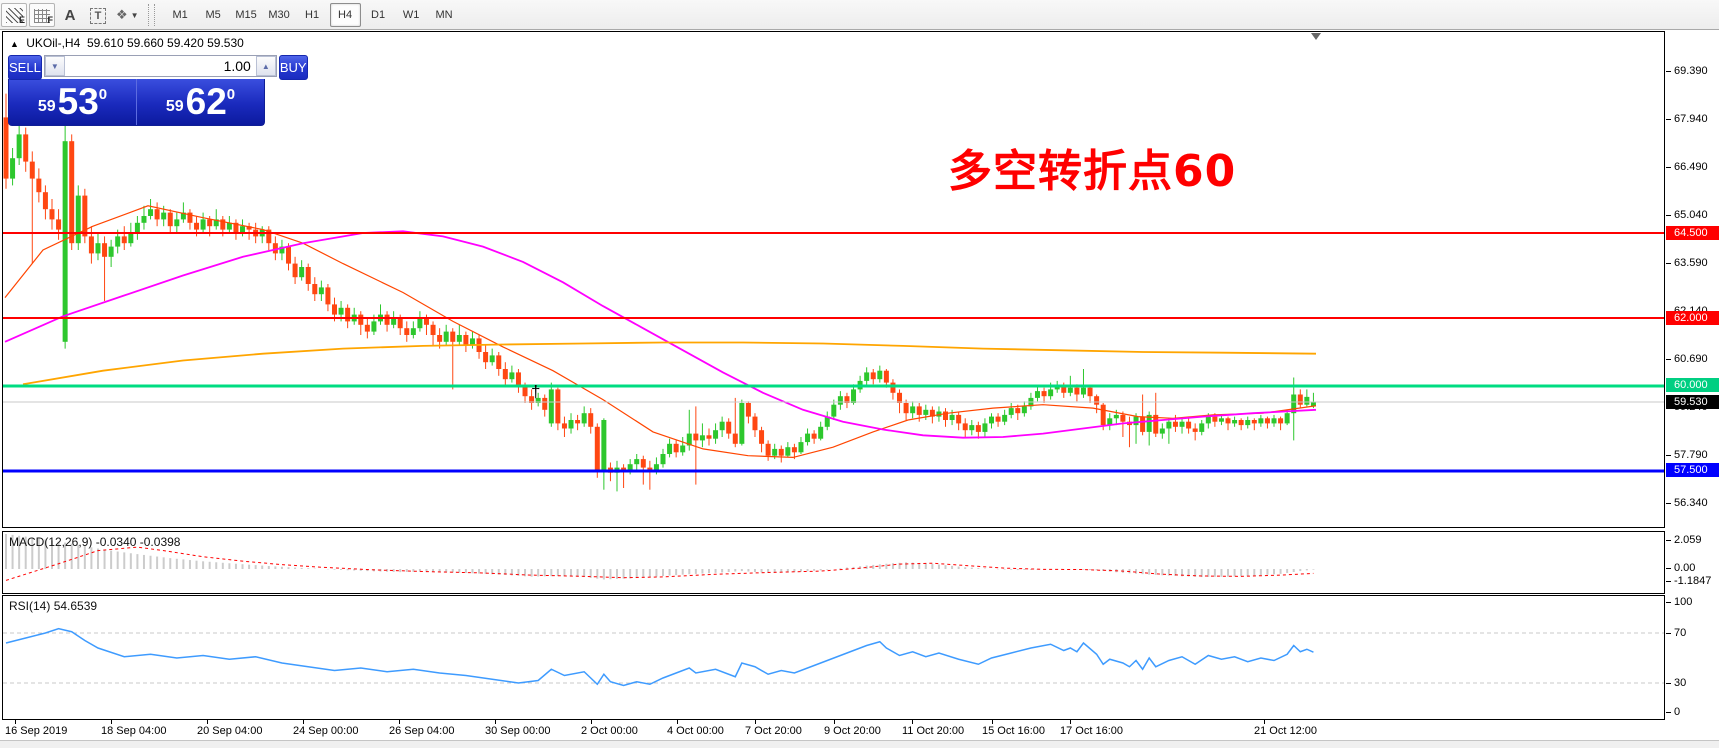 The image size is (1719, 748). What do you see at coordinates (265, 66) in the screenshot?
I see `volume-increase-button: ▲` at bounding box center [265, 66].